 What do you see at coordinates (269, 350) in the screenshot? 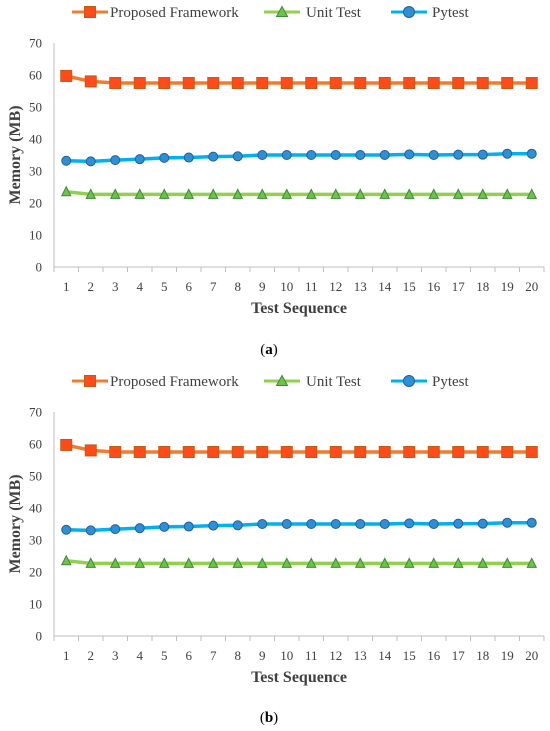
I see `figure-caption-a: (a)` at bounding box center [269, 350].